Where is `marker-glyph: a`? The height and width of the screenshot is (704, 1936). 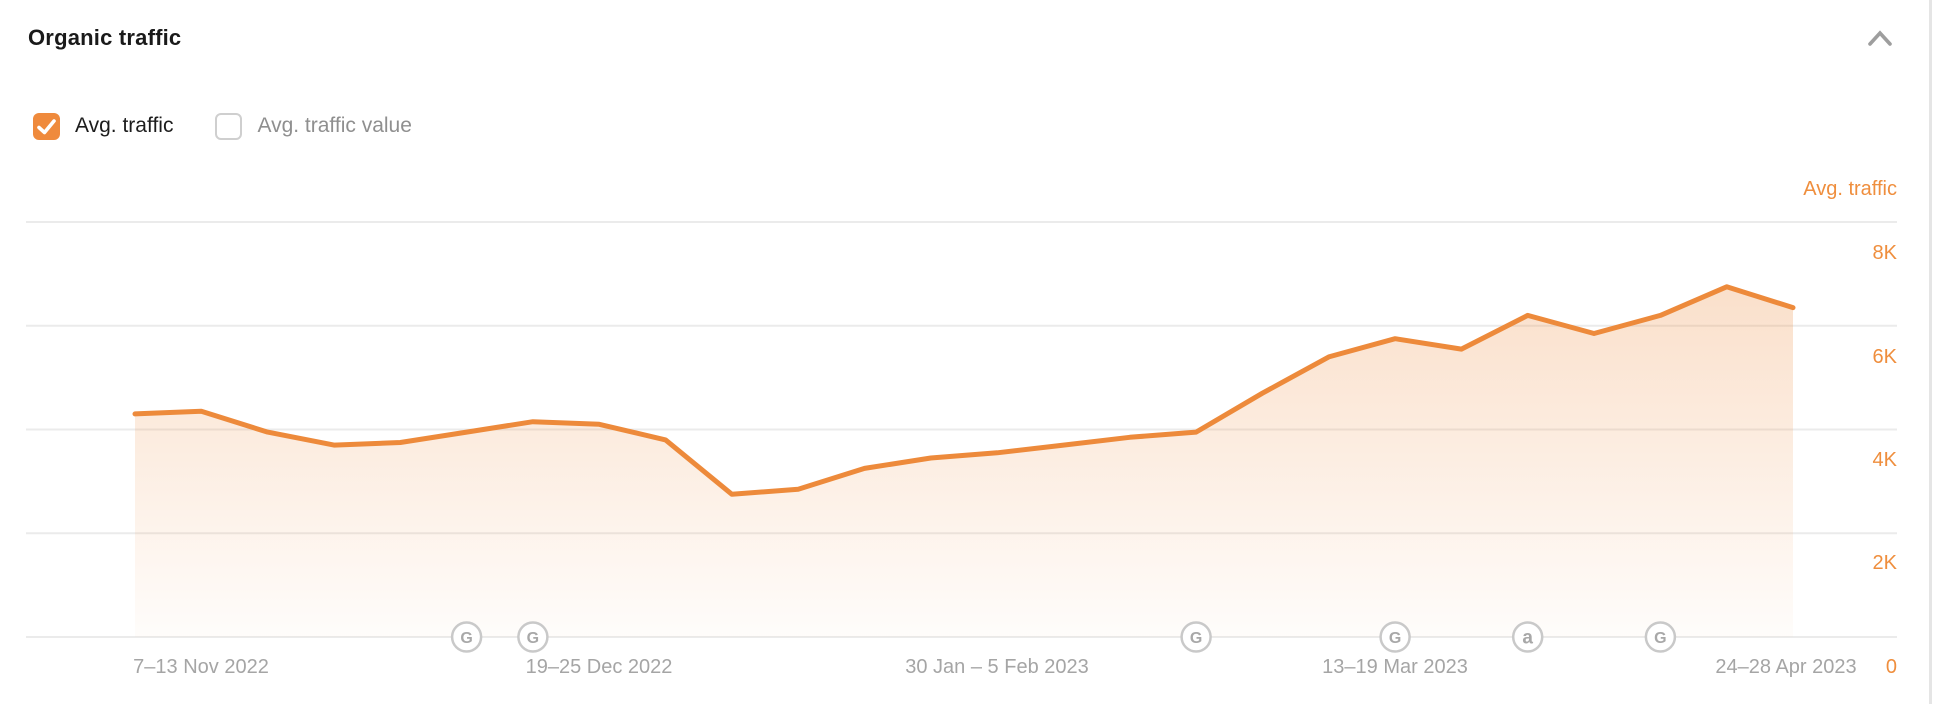
marker-glyph: a is located at coordinates (1527, 638).